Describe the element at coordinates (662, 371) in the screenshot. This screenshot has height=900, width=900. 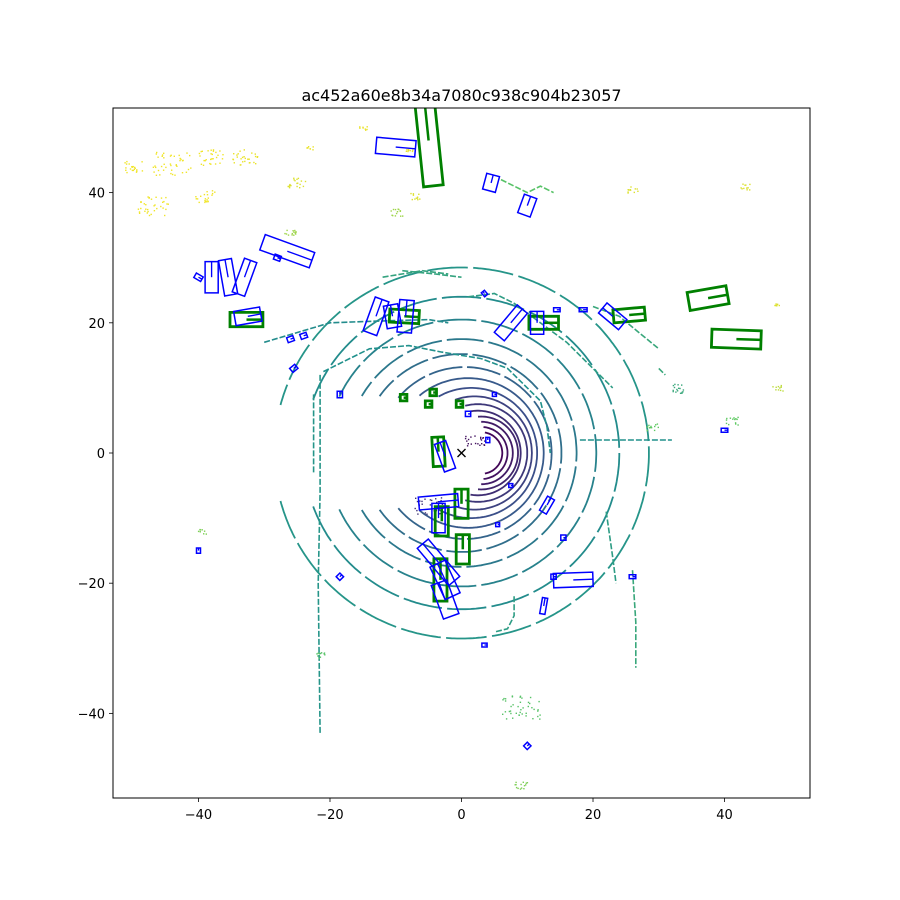
I see `lidar-scan-line` at that location.